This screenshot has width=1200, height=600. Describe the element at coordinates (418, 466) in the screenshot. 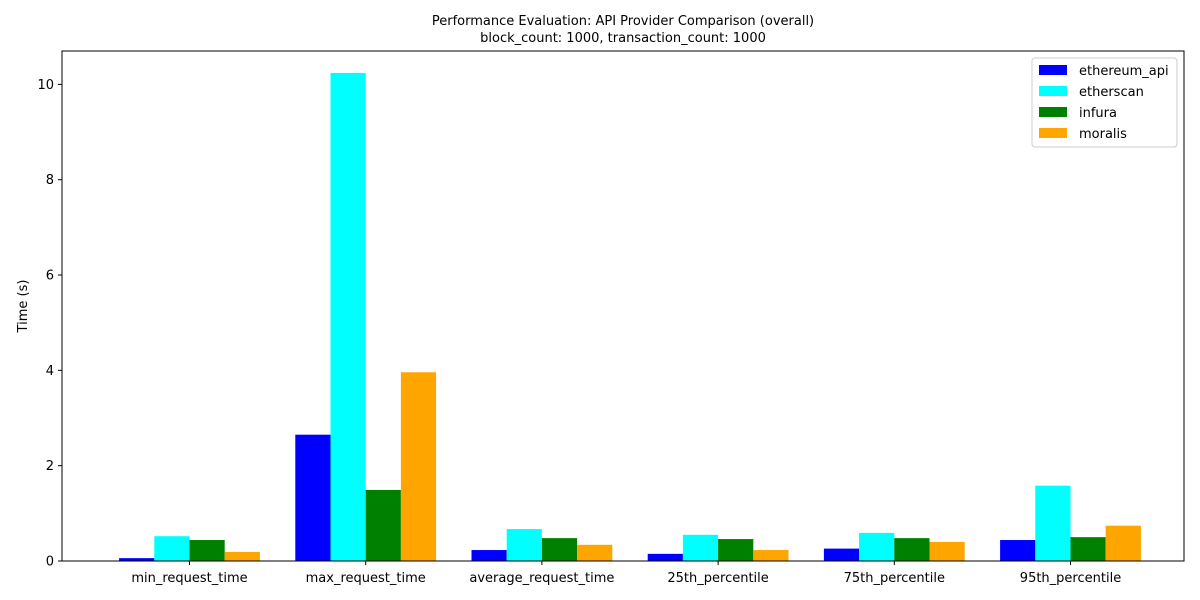

I see `bar-moralis-max_request_time` at that location.